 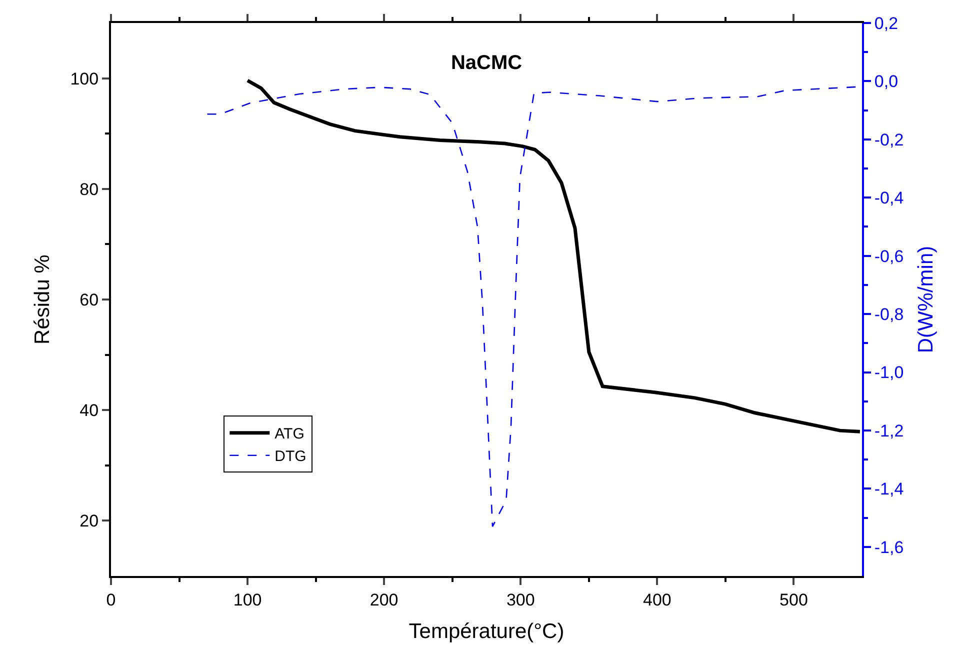 What do you see at coordinates (290, 457) in the screenshot?
I see `legend-label: DTG` at bounding box center [290, 457].